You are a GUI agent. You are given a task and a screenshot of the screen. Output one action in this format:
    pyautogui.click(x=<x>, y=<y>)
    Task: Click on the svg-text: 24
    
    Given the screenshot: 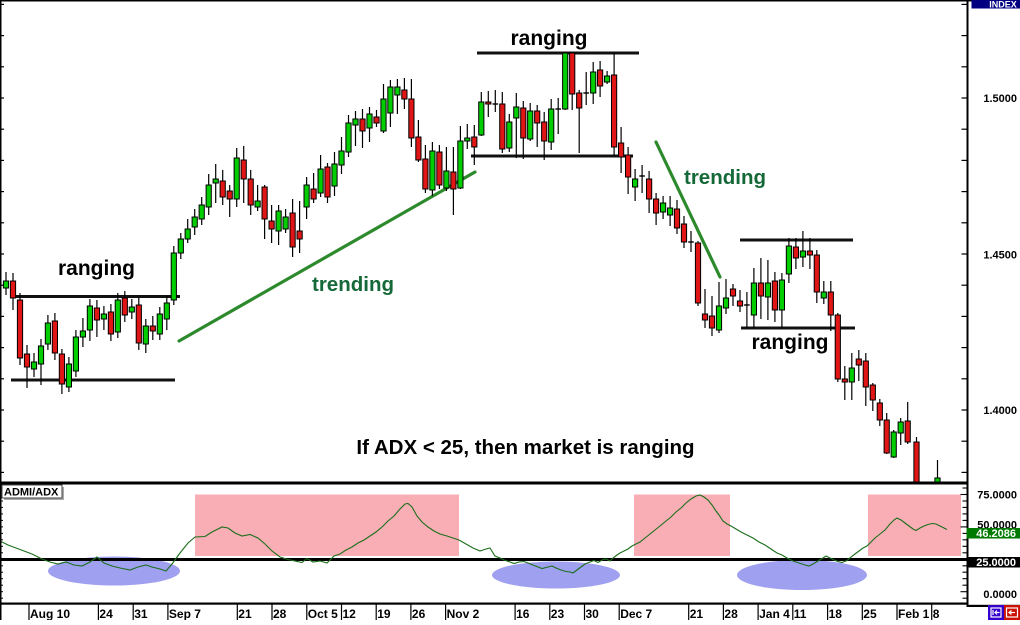 What is the action you would take?
    pyautogui.click(x=106, y=613)
    